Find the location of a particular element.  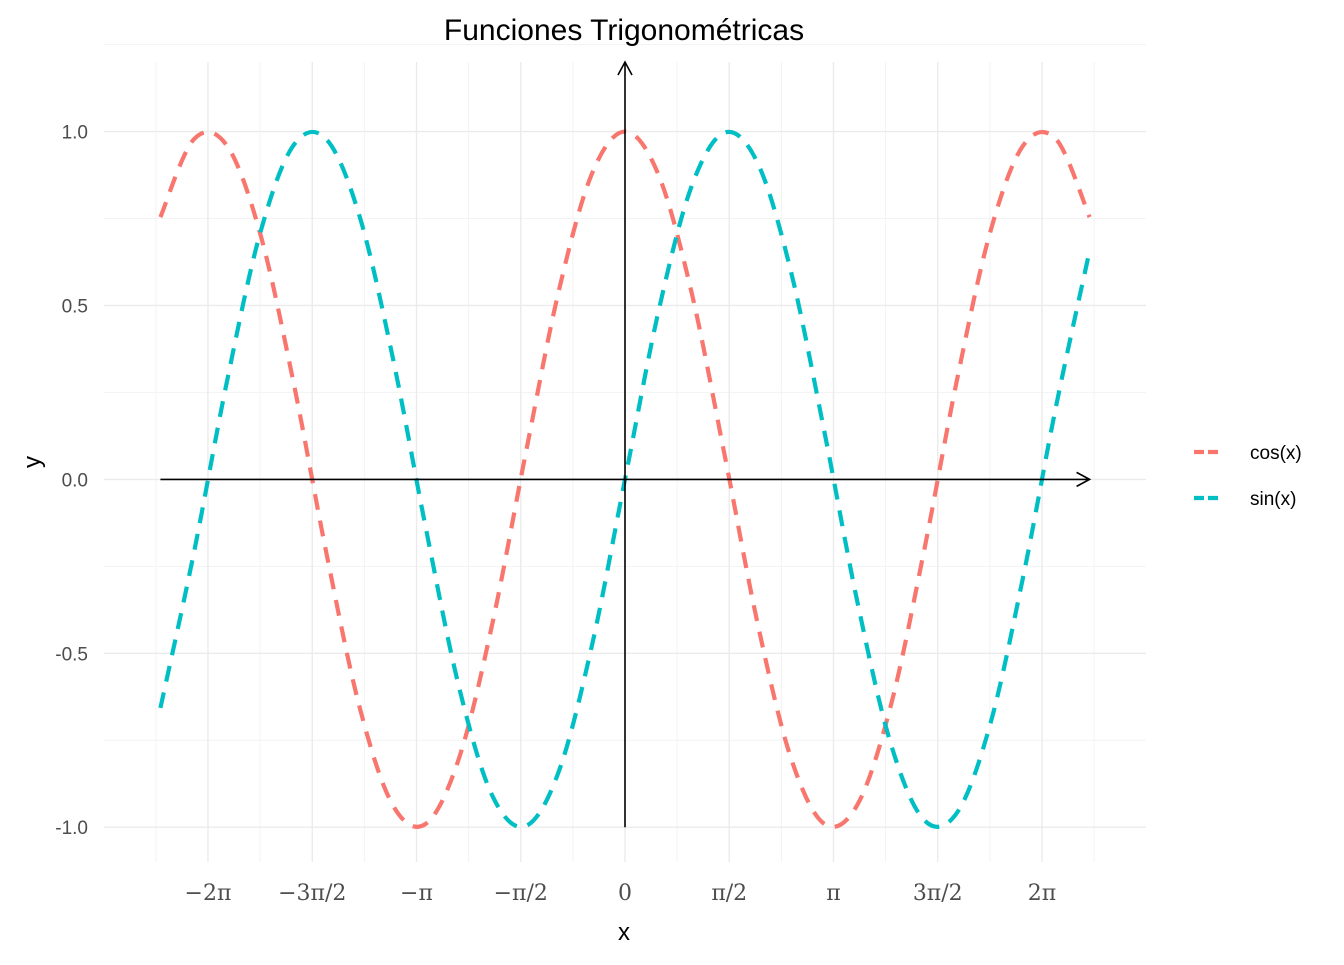

x-tick-label: −3π/2 is located at coordinates (312, 893).